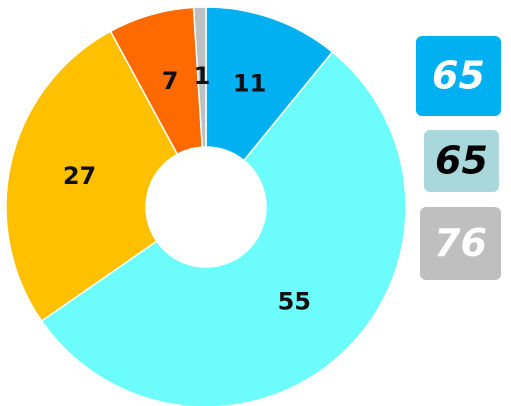  Describe the element at coordinates (79, 176) in the screenshot. I see `slice-label: 27` at that location.